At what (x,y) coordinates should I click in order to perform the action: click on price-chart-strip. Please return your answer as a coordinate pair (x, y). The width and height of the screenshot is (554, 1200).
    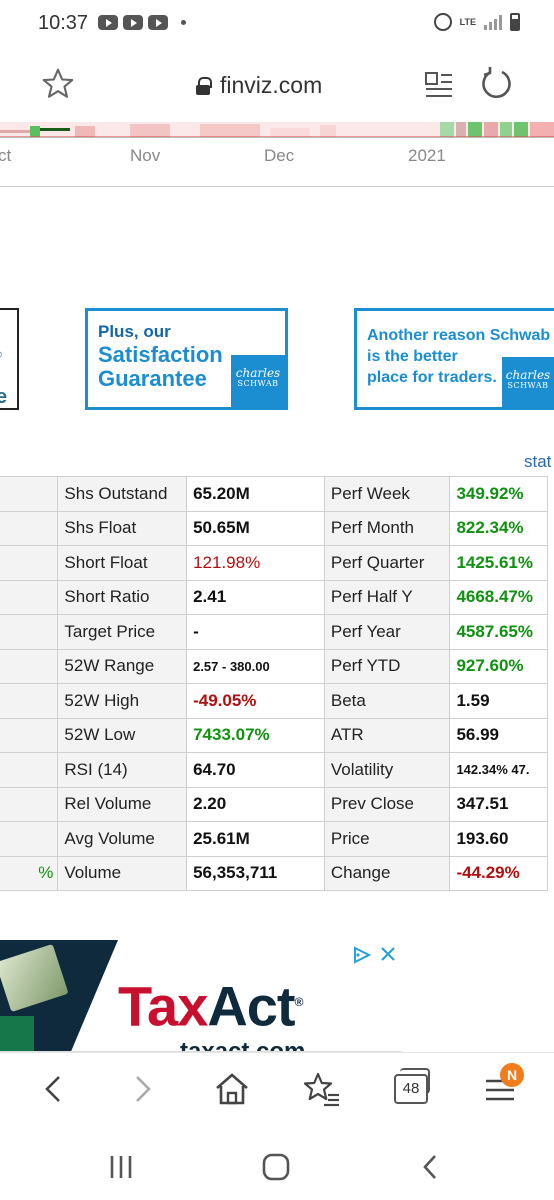
    Looking at the image, I should click on (277, 129).